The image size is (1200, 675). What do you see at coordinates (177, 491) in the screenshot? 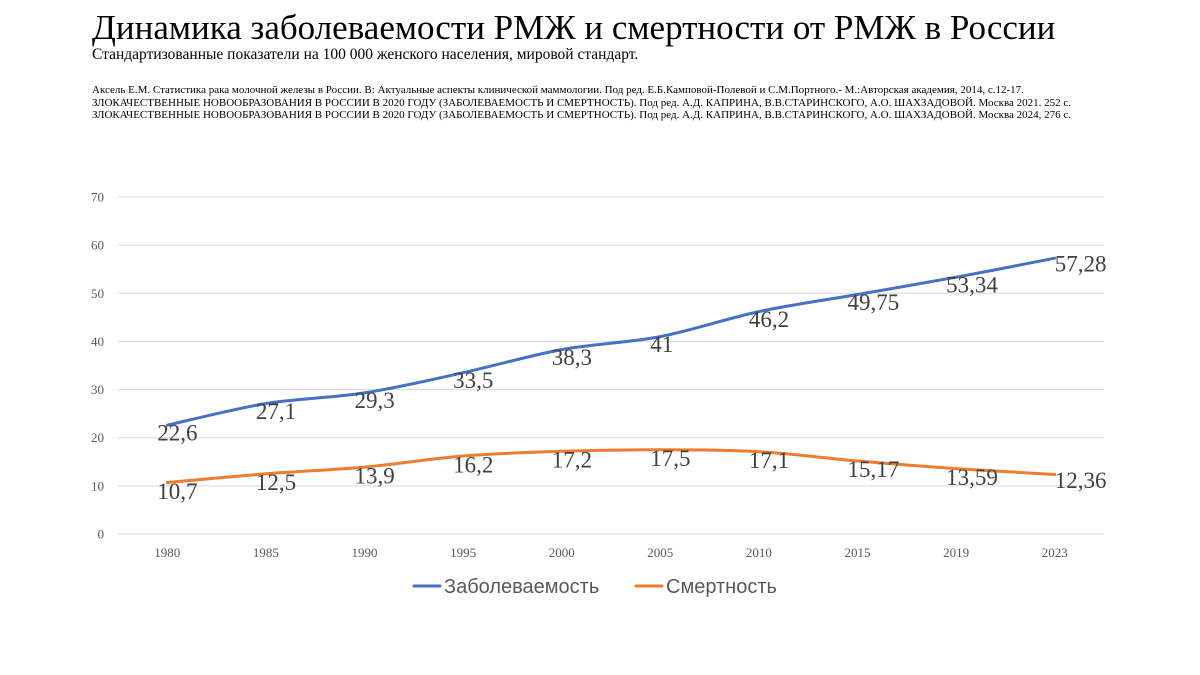
I see `data-label: 10,7` at bounding box center [177, 491].